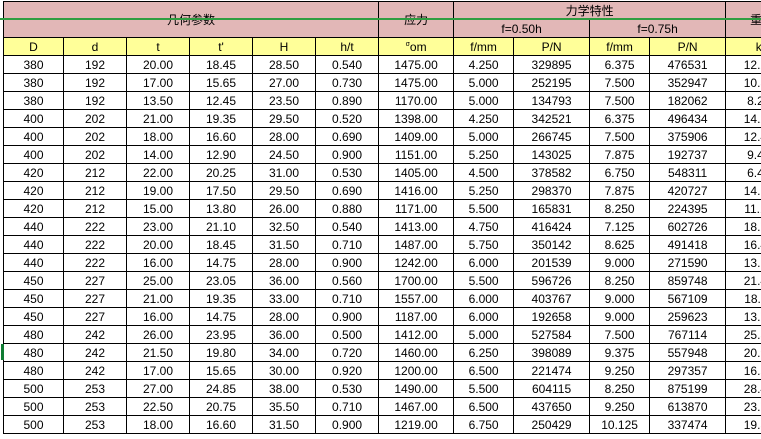 This screenshot has width=761, height=439. Describe the element at coordinates (284, 173) in the screenshot. I see `table-cell: 31.00` at that location.